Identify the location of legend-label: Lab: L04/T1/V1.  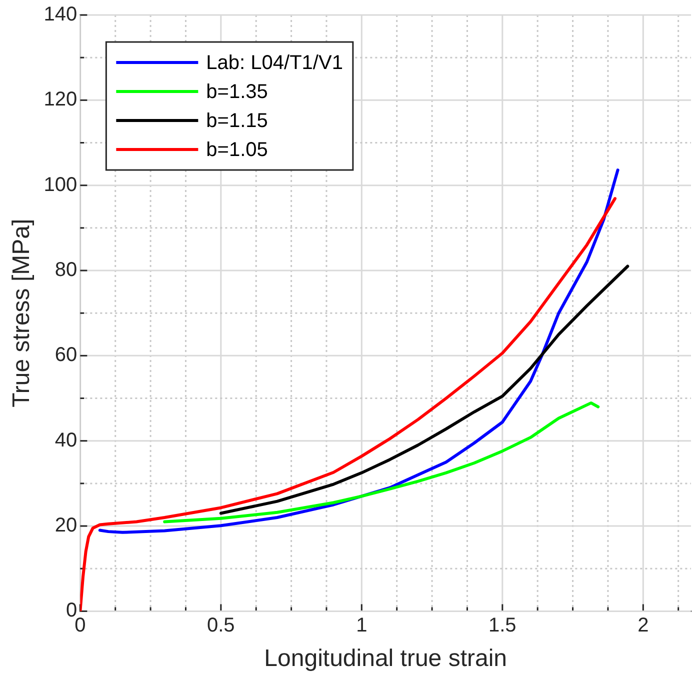
(274, 63).